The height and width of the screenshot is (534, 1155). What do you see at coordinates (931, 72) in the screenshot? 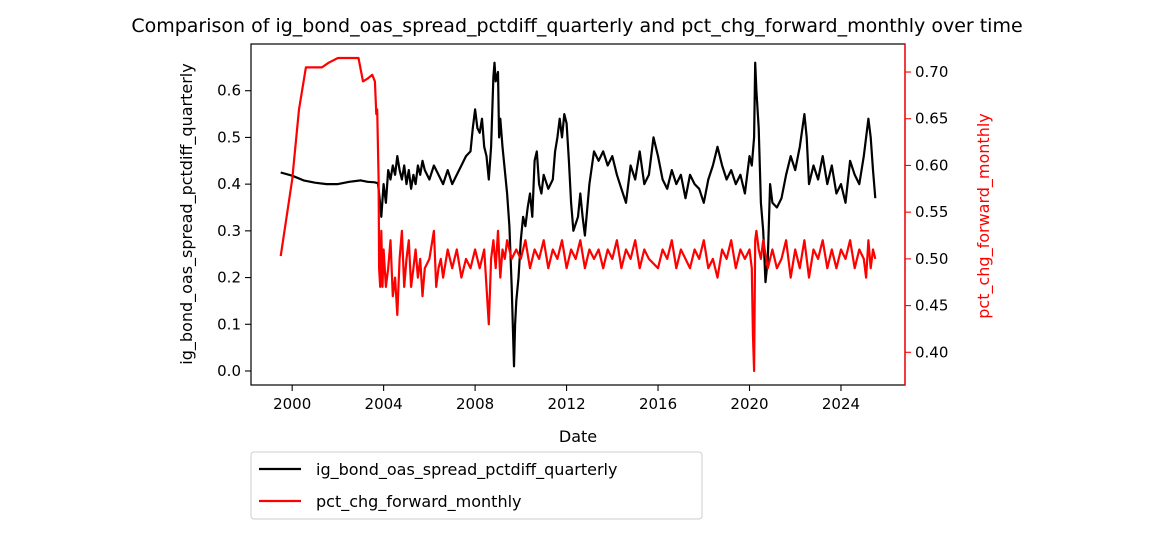
I see `right-y-tick-label: 0.70` at bounding box center [931, 72].